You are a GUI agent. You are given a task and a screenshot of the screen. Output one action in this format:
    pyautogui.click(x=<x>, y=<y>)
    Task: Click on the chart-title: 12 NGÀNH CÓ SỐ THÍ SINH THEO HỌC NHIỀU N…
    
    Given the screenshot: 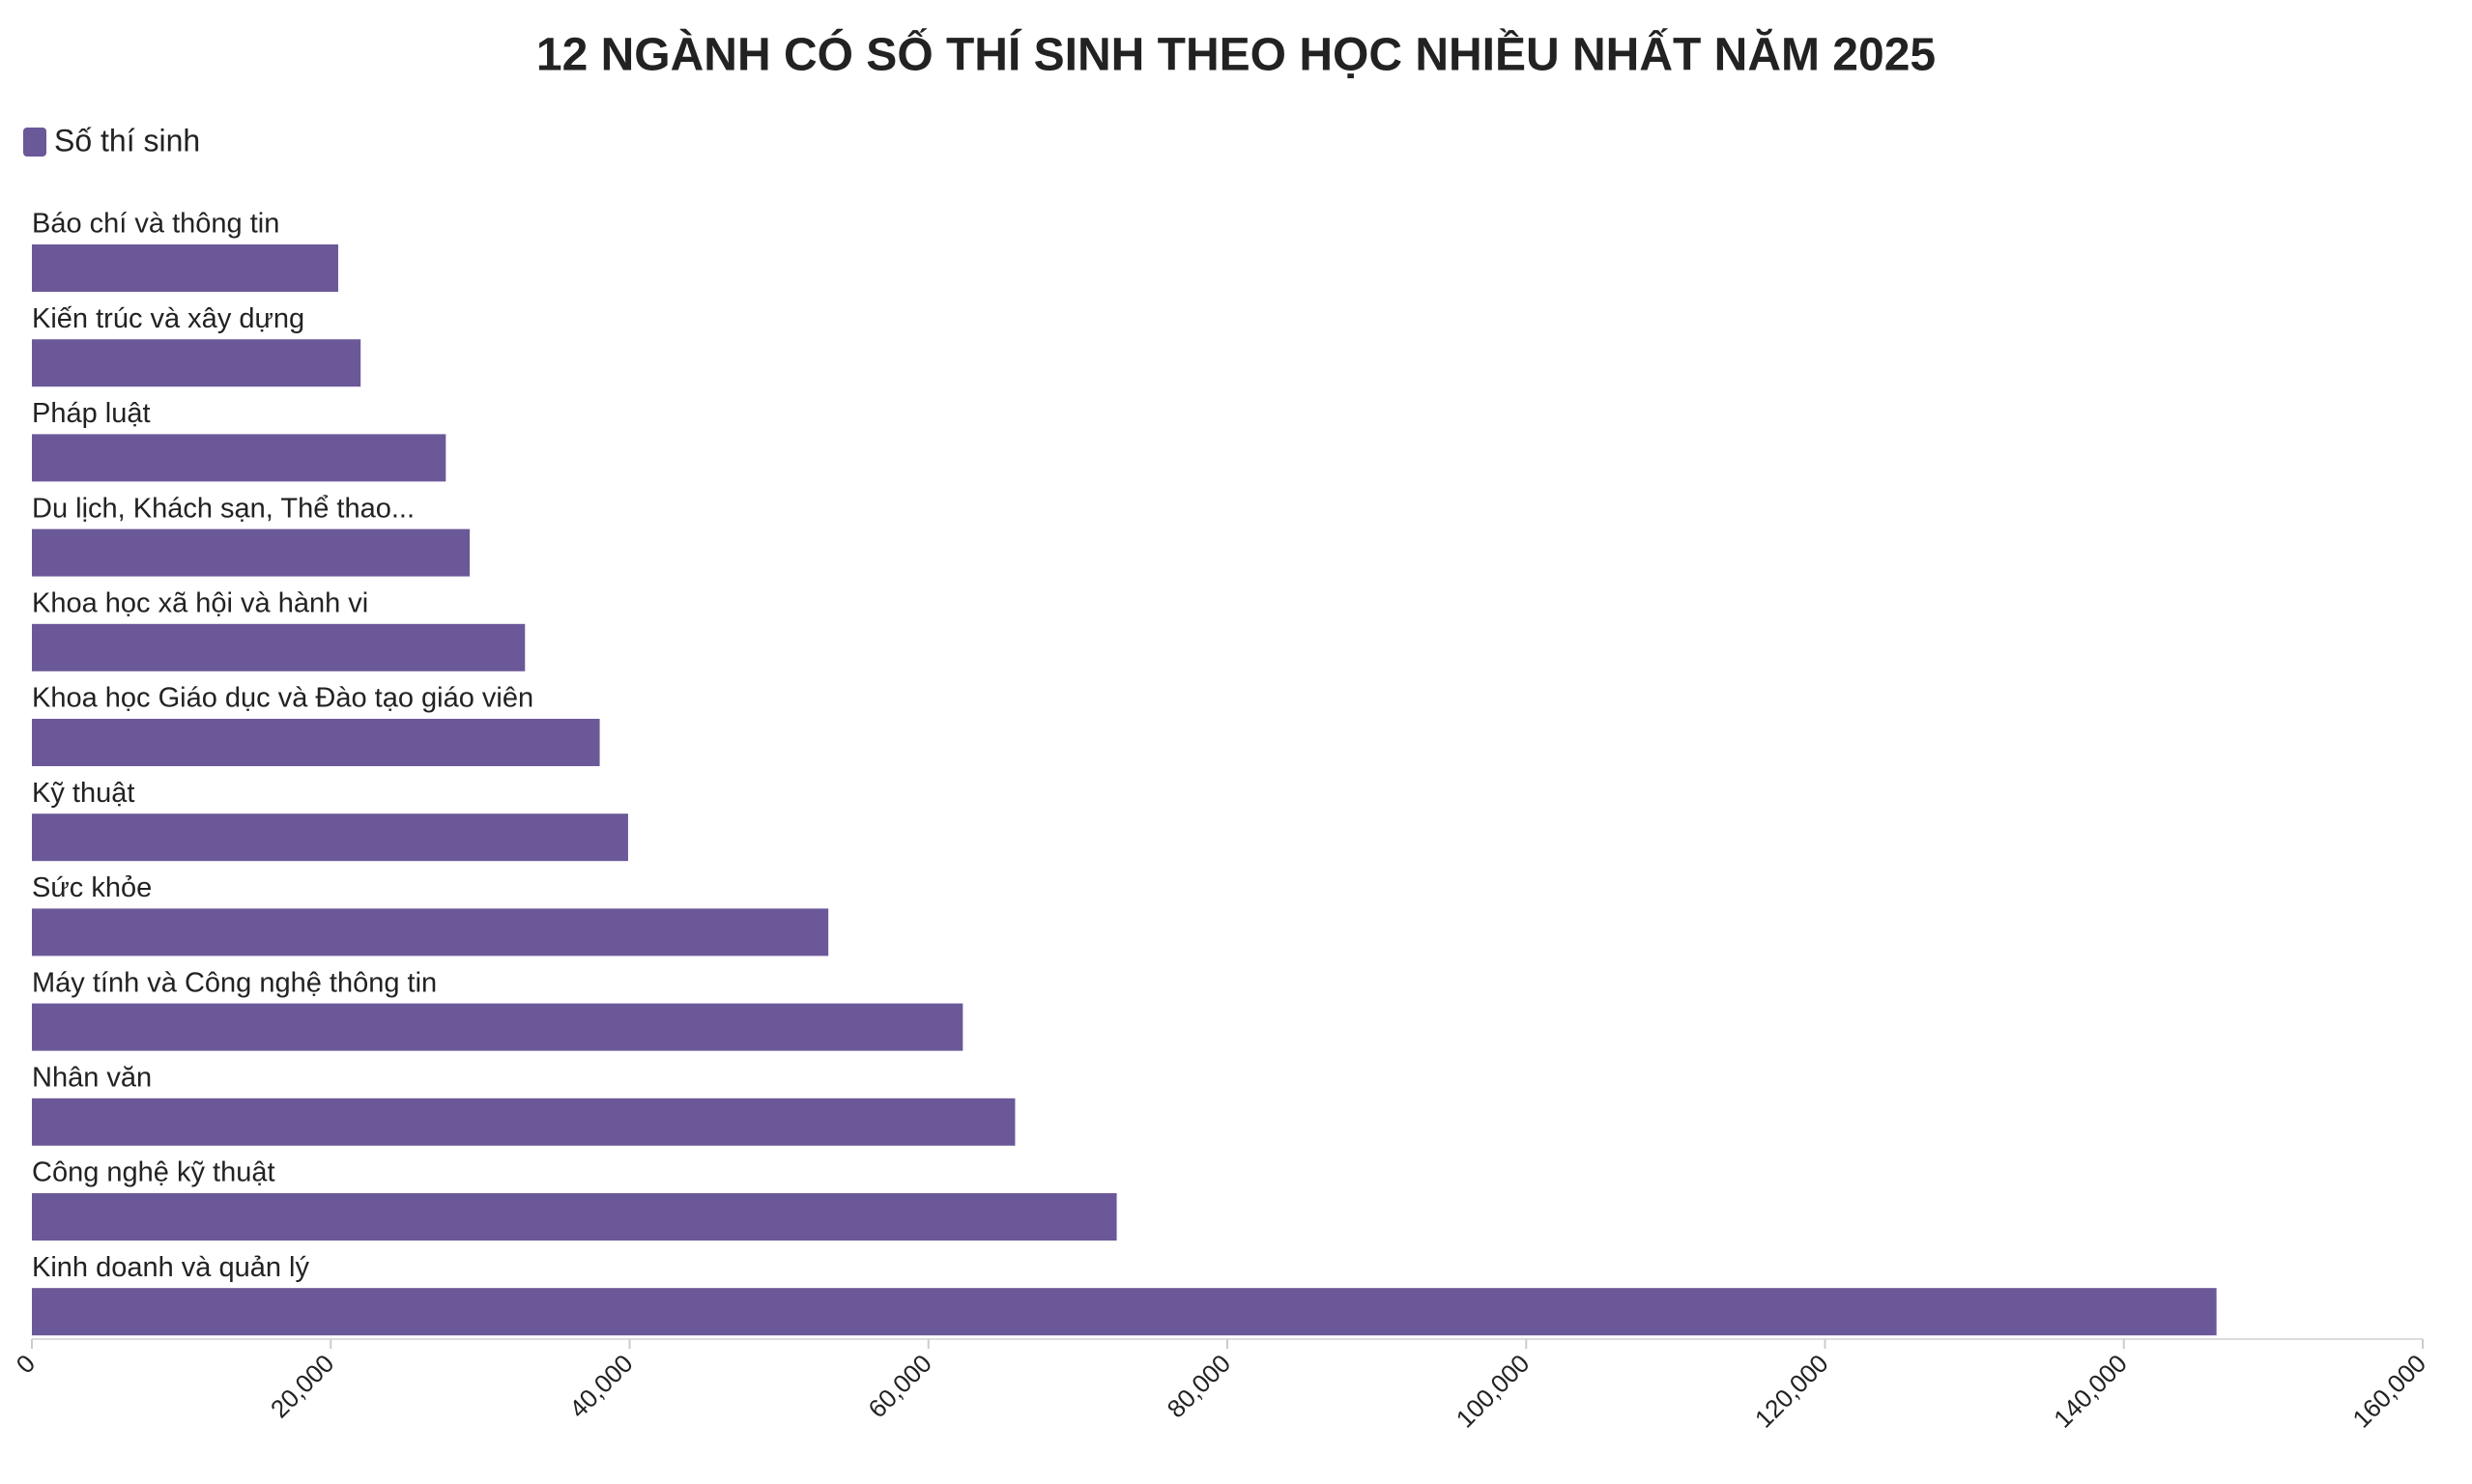 What is the action you would take?
    pyautogui.click(x=1236, y=55)
    